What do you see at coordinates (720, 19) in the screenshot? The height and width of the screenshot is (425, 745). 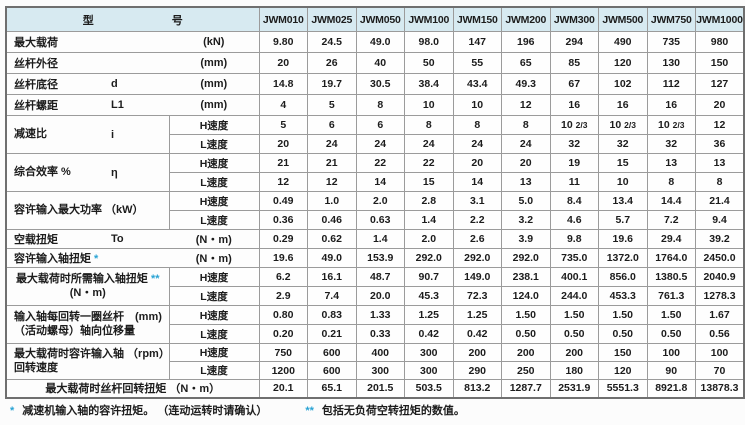 I see `model-header: JWM1000` at bounding box center [720, 19].